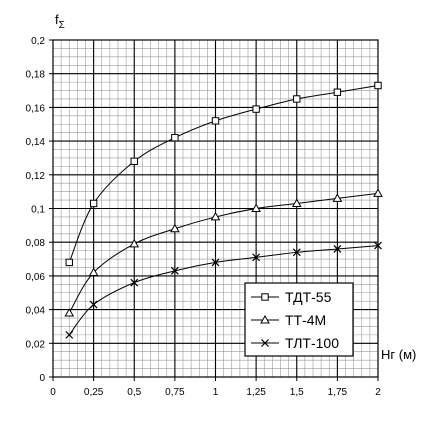  I want to click on legend: ТДТ-55 ТТ-4М ТЛТ-100, so click(299, 319).